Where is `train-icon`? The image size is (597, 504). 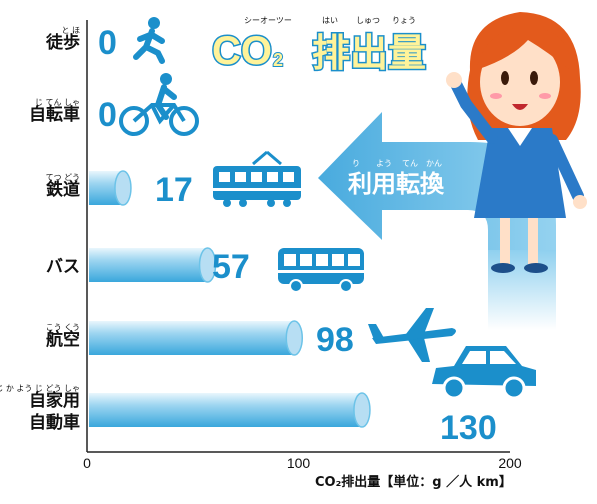
train-icon is located at coordinates (257, 178).